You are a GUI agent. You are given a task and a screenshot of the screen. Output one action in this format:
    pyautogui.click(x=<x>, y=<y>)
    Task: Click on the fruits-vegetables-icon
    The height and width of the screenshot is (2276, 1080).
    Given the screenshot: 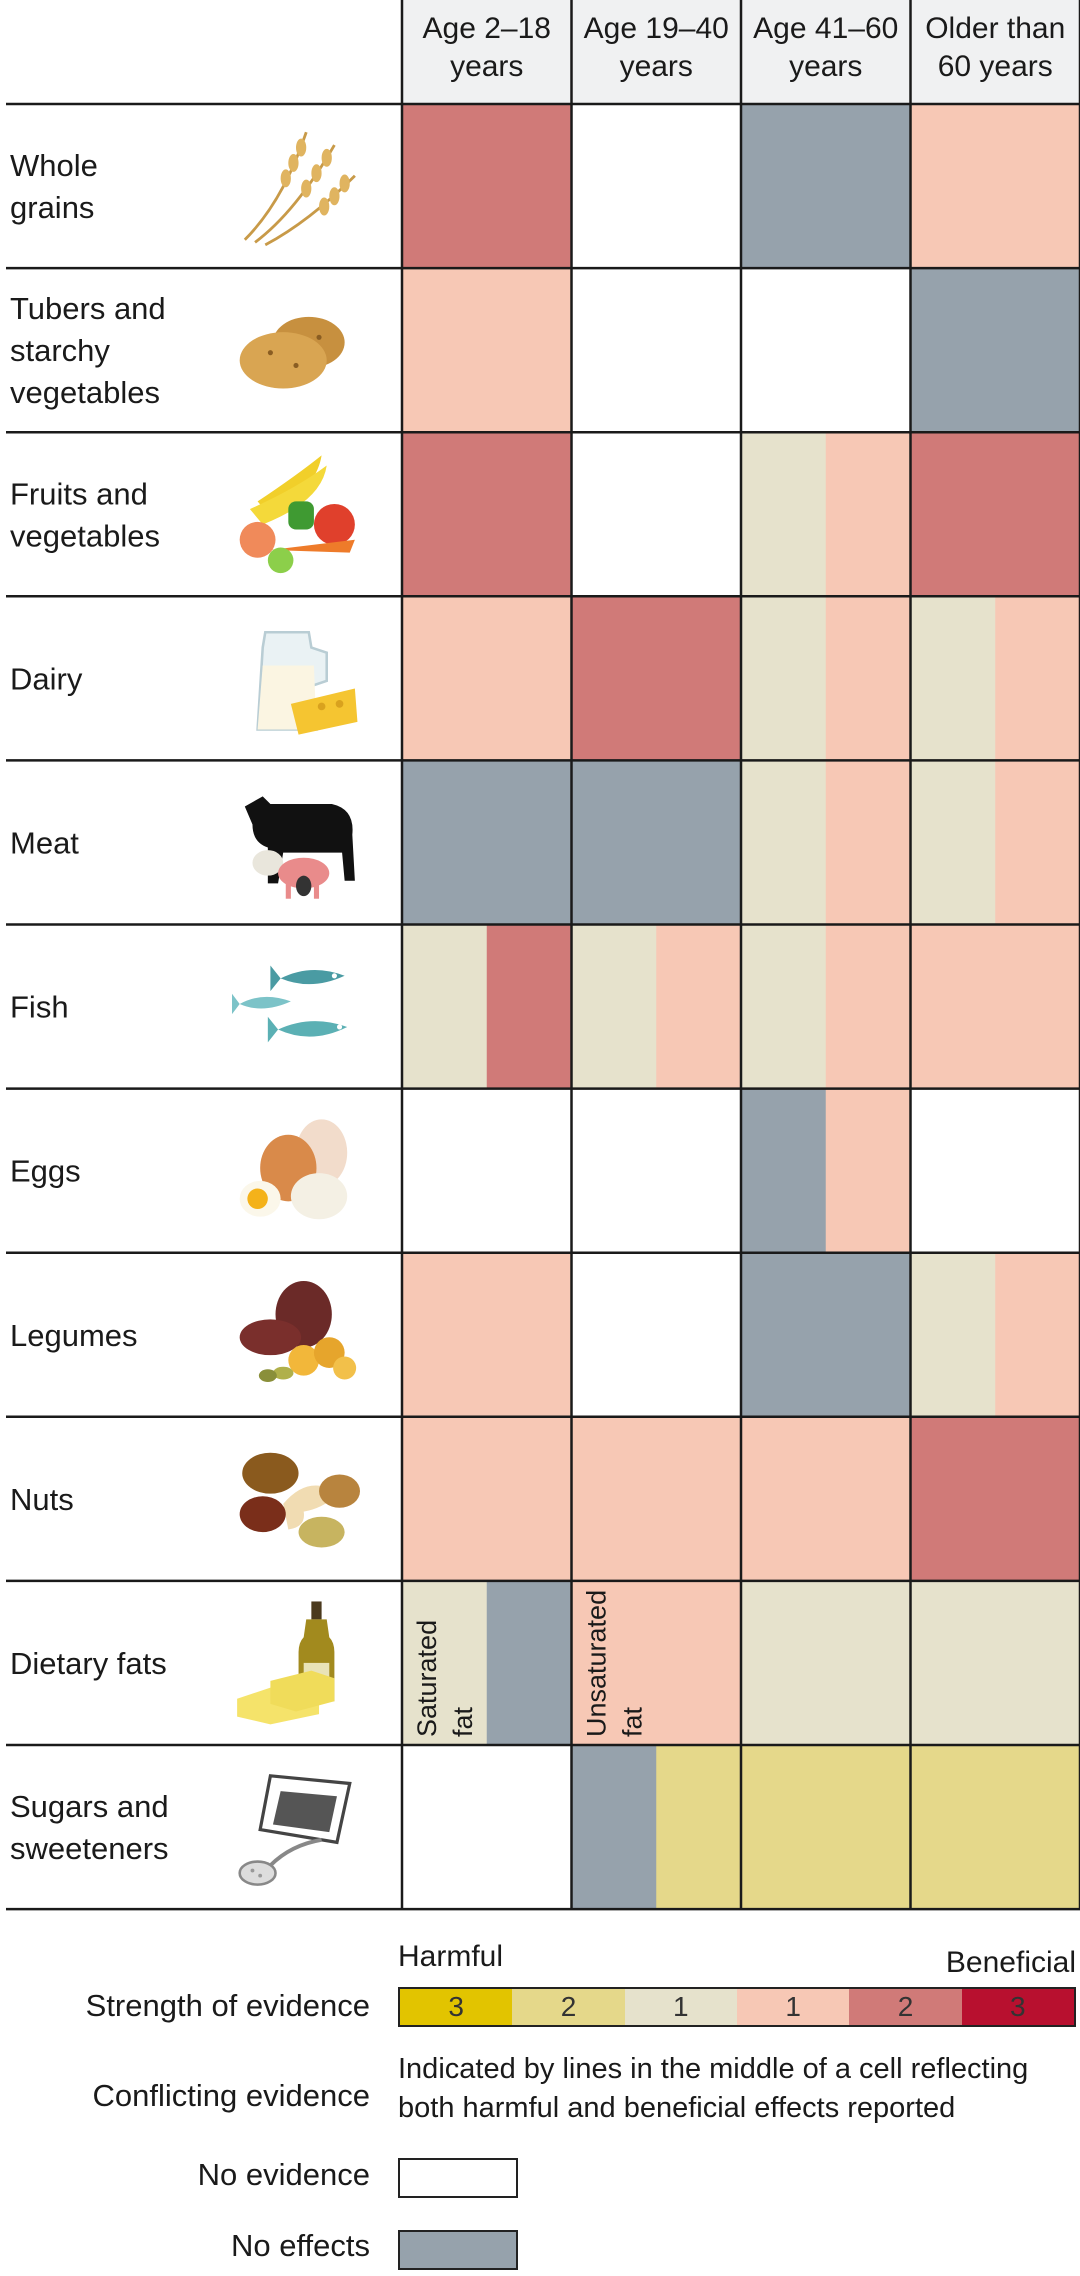 What is the action you would take?
    pyautogui.click(x=297, y=514)
    